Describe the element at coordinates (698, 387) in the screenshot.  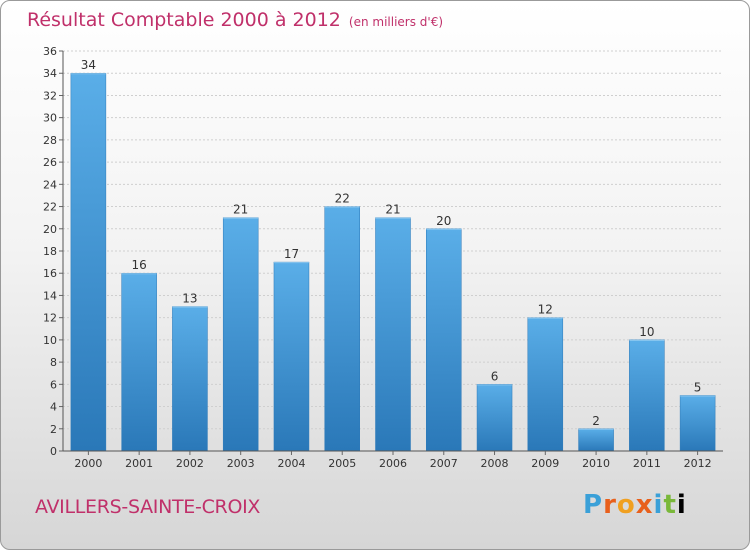
I see `data-label: 5` at that location.